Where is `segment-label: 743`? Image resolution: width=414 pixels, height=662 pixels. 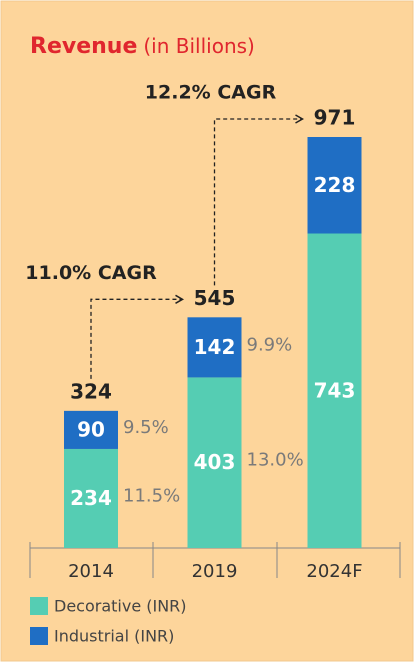
segment-label: 743 is located at coordinates (335, 390).